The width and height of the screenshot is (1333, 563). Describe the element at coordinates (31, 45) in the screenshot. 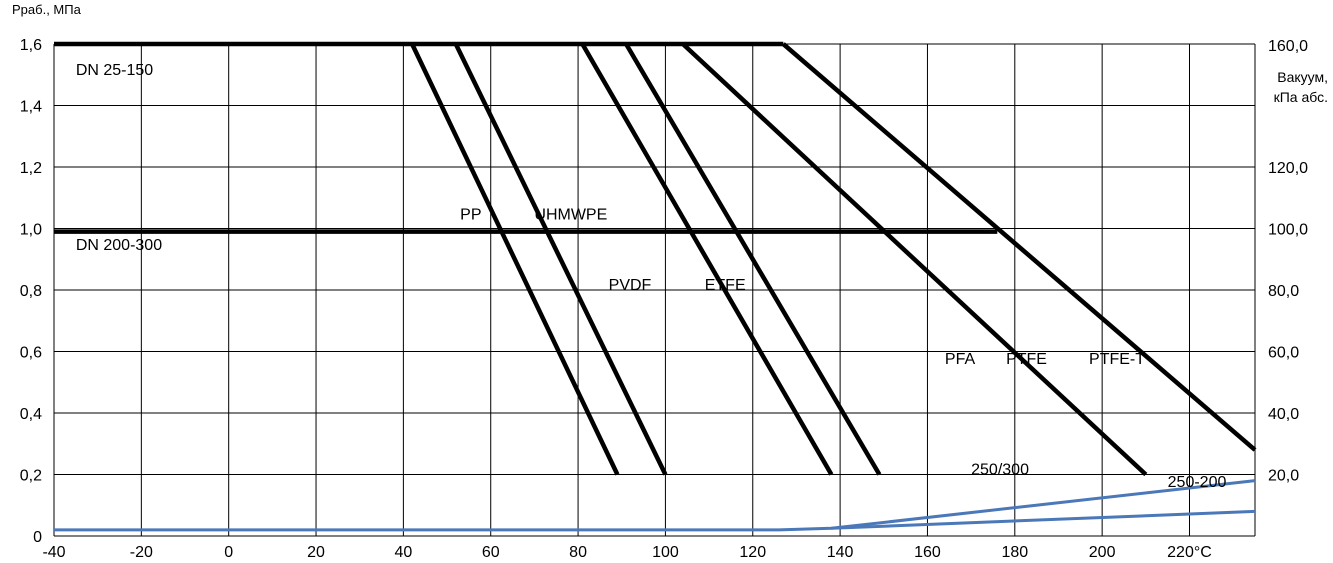

I see `y-tick-label: 1,6` at that location.